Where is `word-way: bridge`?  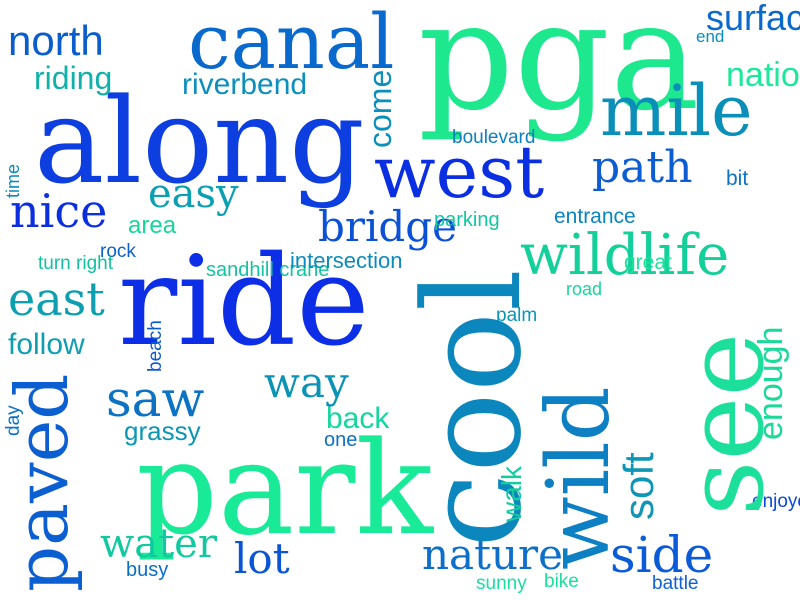
word-way: bridge is located at coordinates (388, 226).